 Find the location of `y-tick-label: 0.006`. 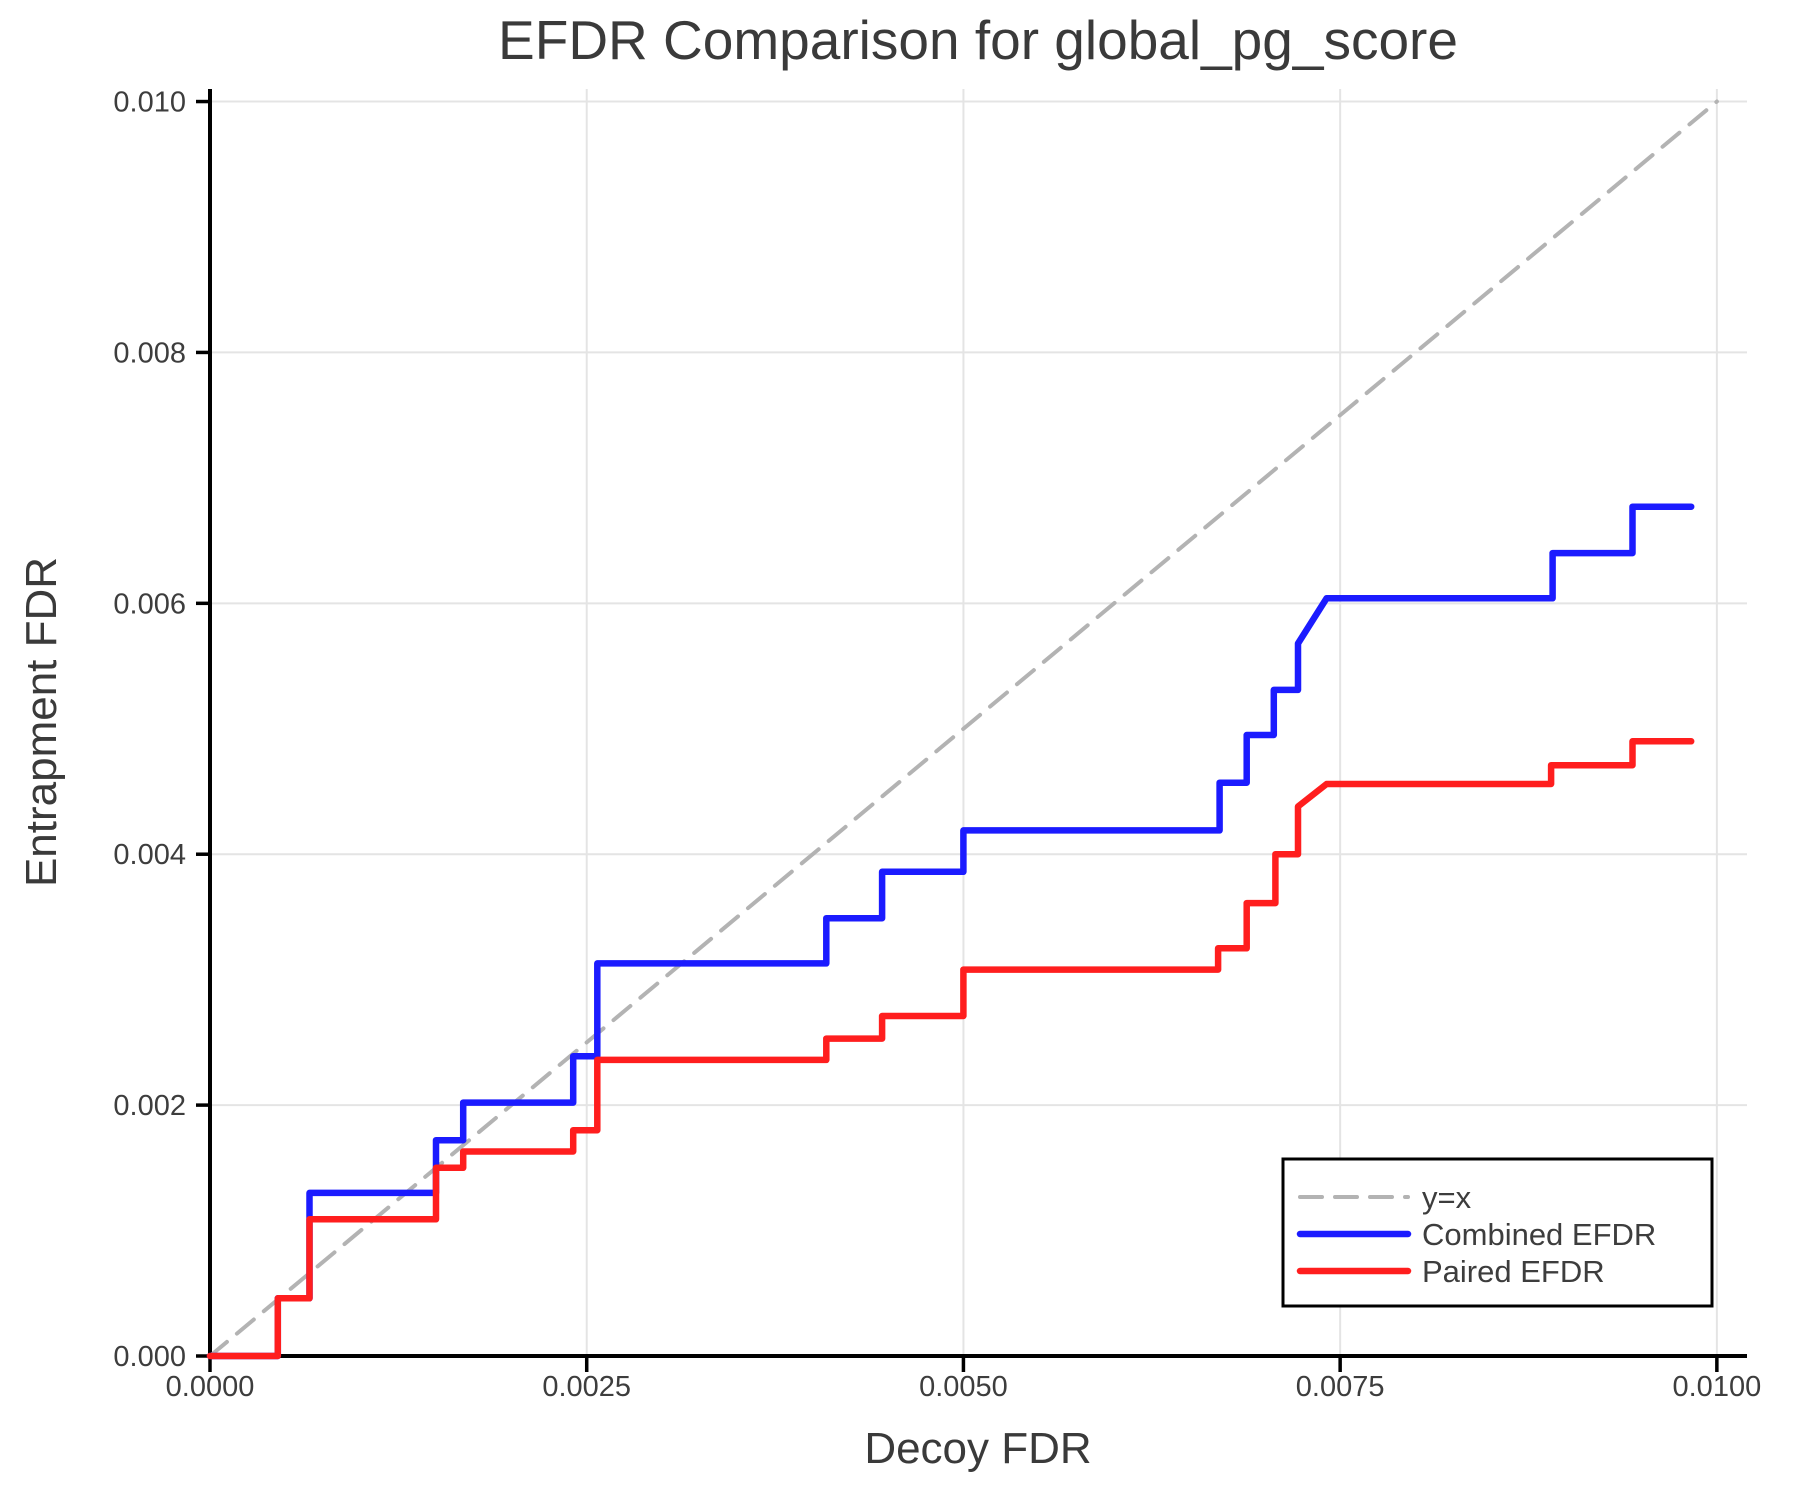

y-tick-label: 0.006 is located at coordinates (149, 604).